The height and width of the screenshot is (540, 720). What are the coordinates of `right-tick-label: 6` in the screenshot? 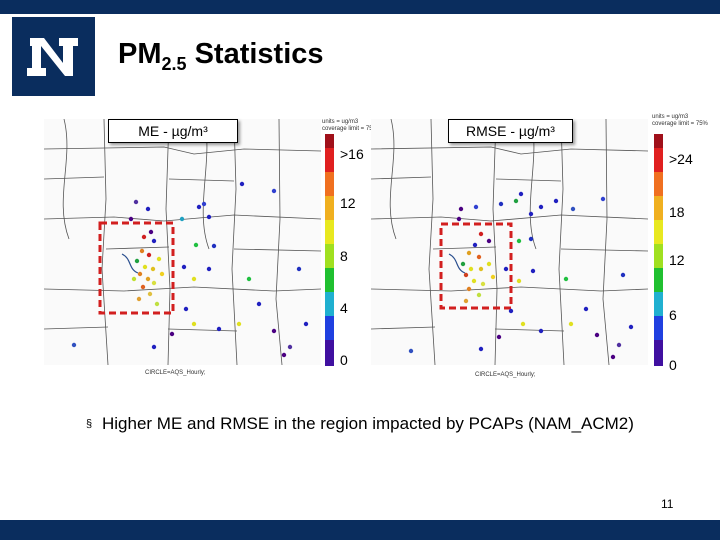 It's located at (673, 315).